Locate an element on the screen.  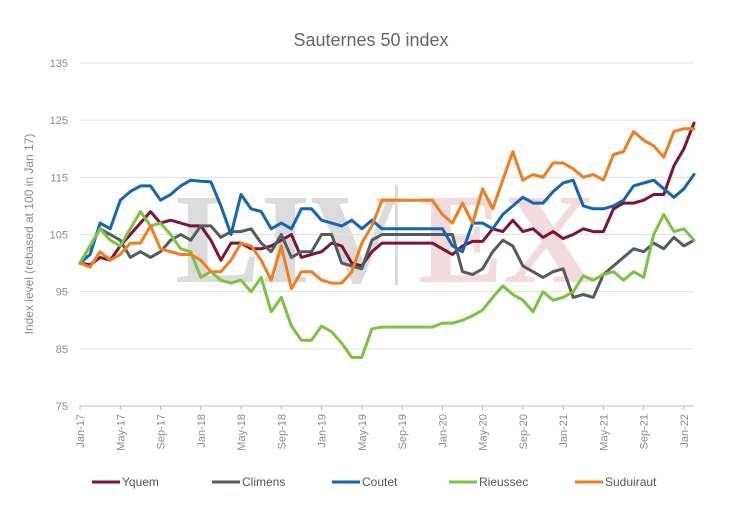
legend: Yquem Climens Coutet Rieussec Suduiraut is located at coordinates (374, 482).